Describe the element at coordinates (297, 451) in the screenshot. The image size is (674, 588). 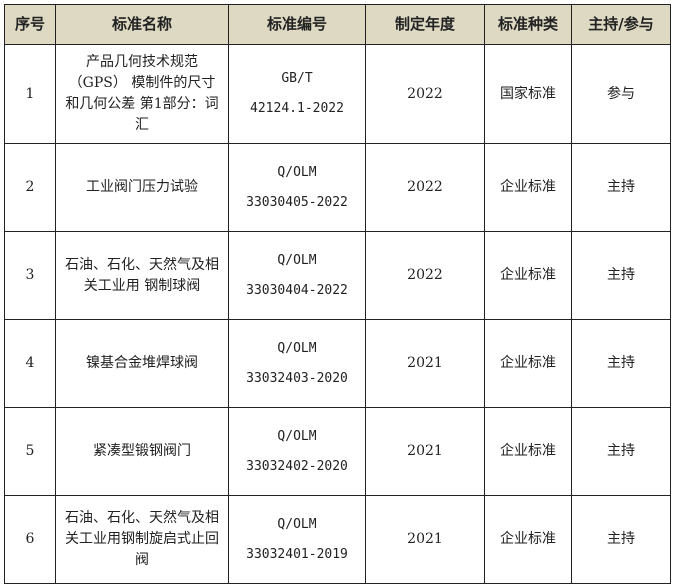
I see `cell-code: Q/OLM 33032402-2020` at that location.